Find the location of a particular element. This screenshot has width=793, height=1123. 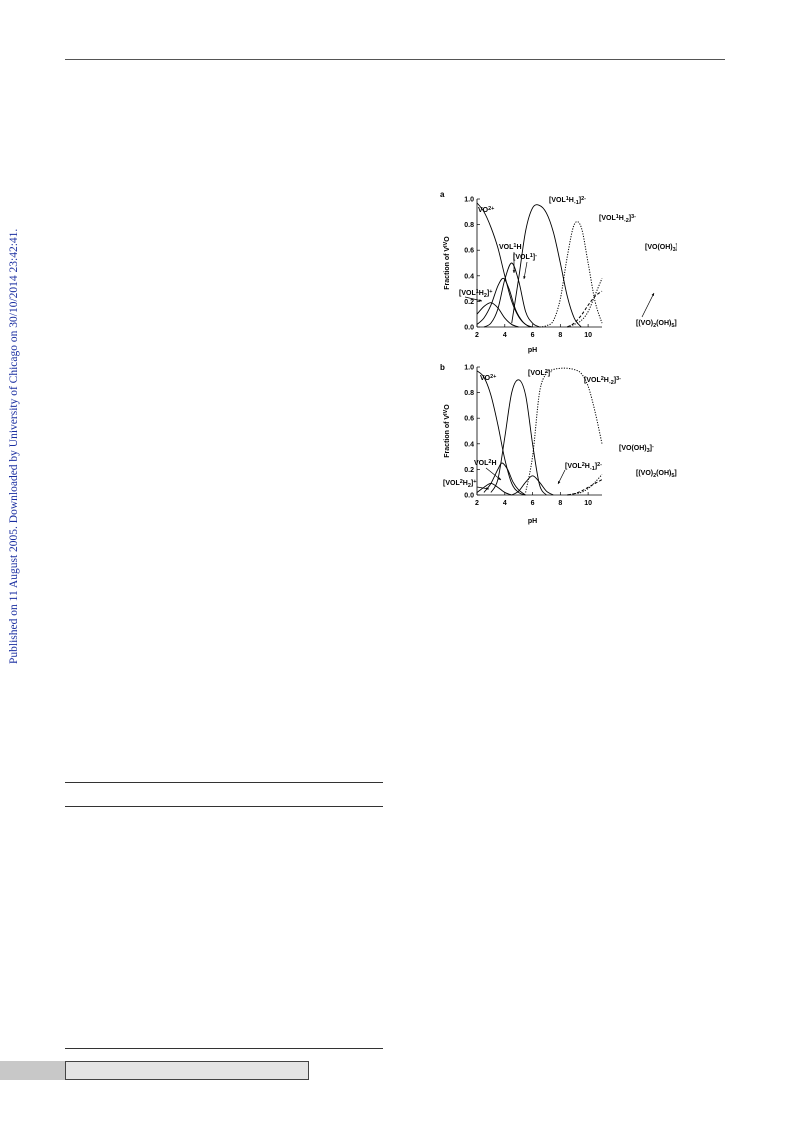

panel-letter: a is located at coordinates (442, 194).